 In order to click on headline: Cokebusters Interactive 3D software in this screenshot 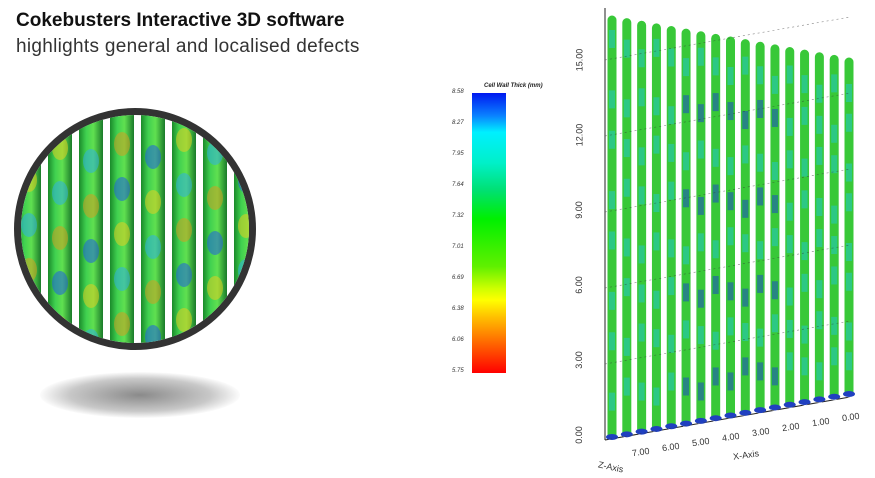, I will do `click(180, 20)`.